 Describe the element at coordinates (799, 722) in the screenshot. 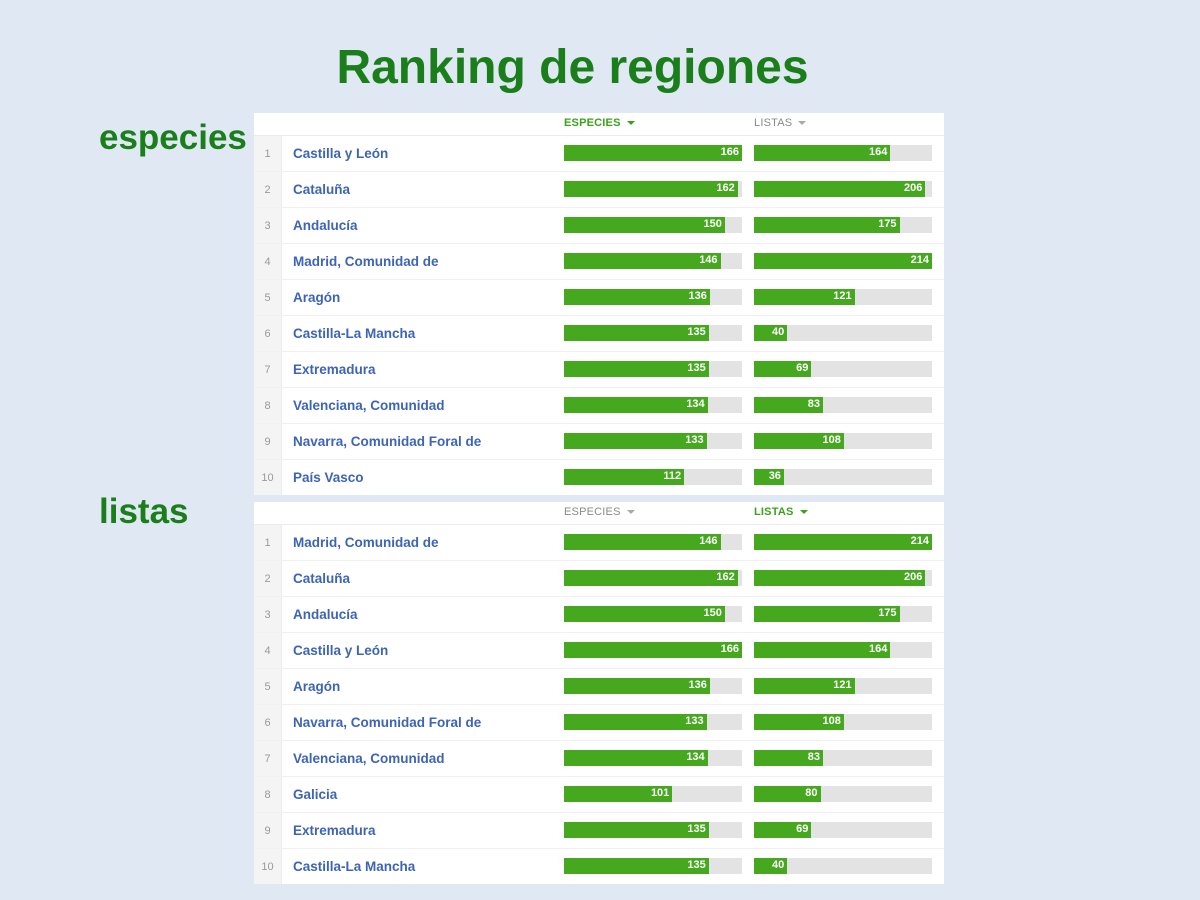

I see `listas-bar: 108` at that location.